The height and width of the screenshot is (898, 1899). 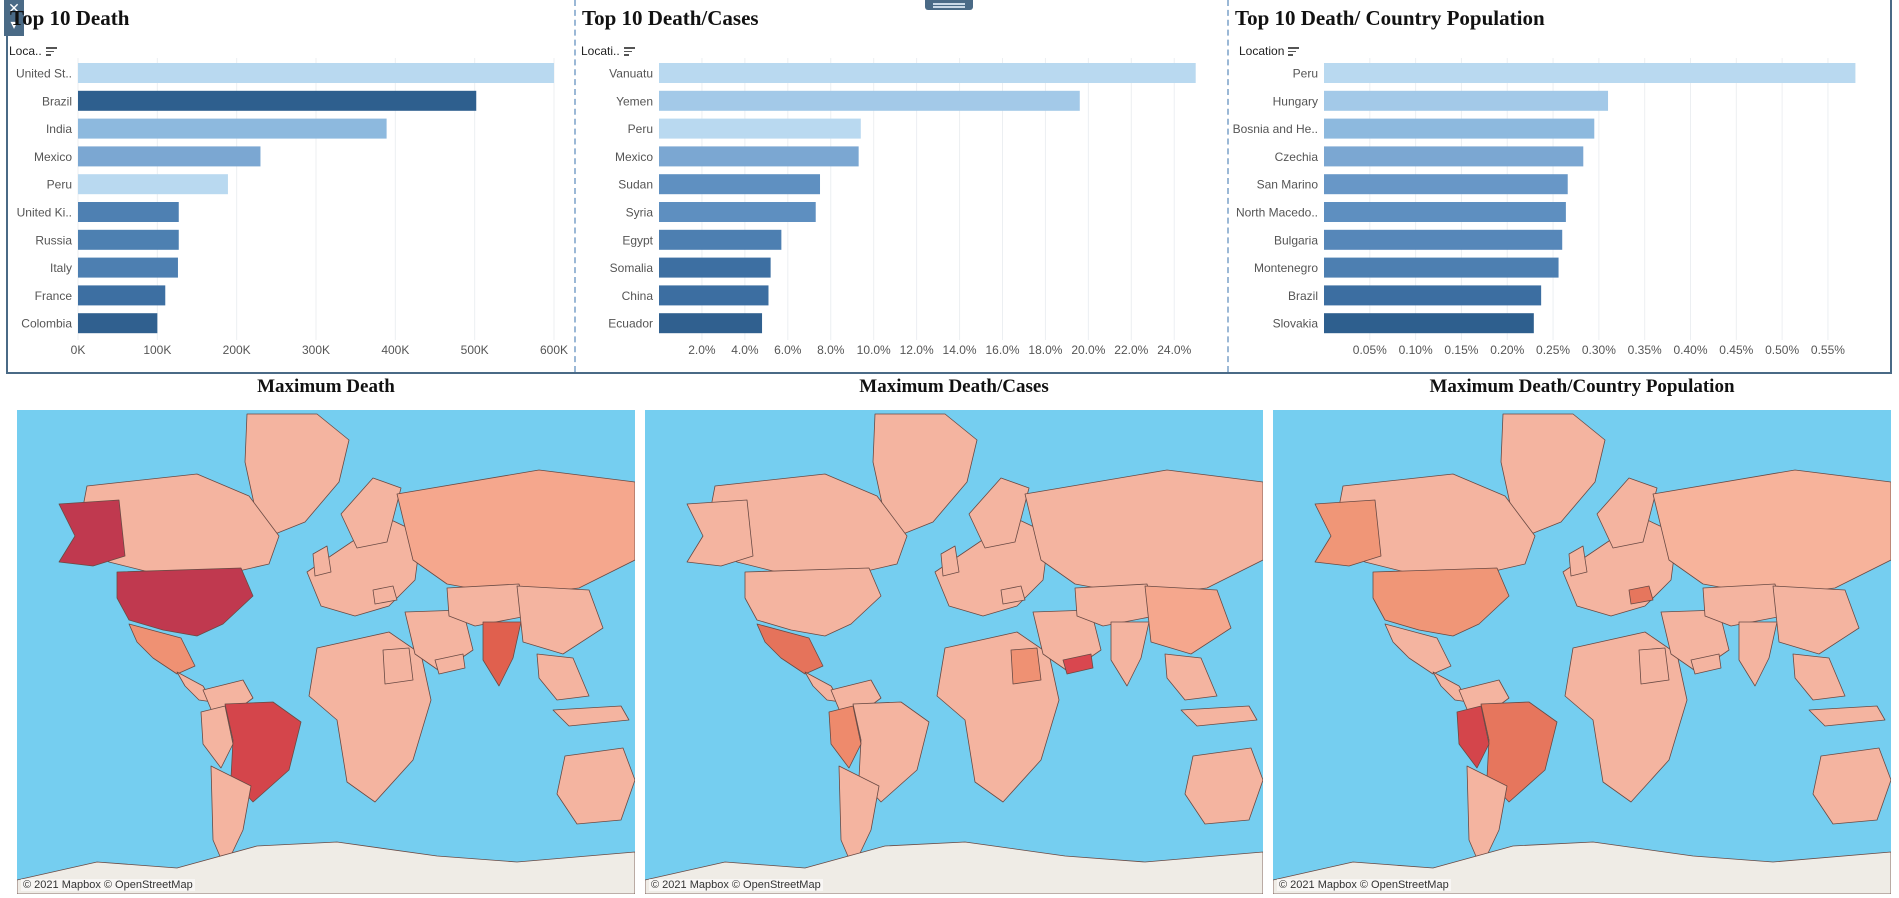 I want to click on category-label: Russia, so click(x=53, y=240).